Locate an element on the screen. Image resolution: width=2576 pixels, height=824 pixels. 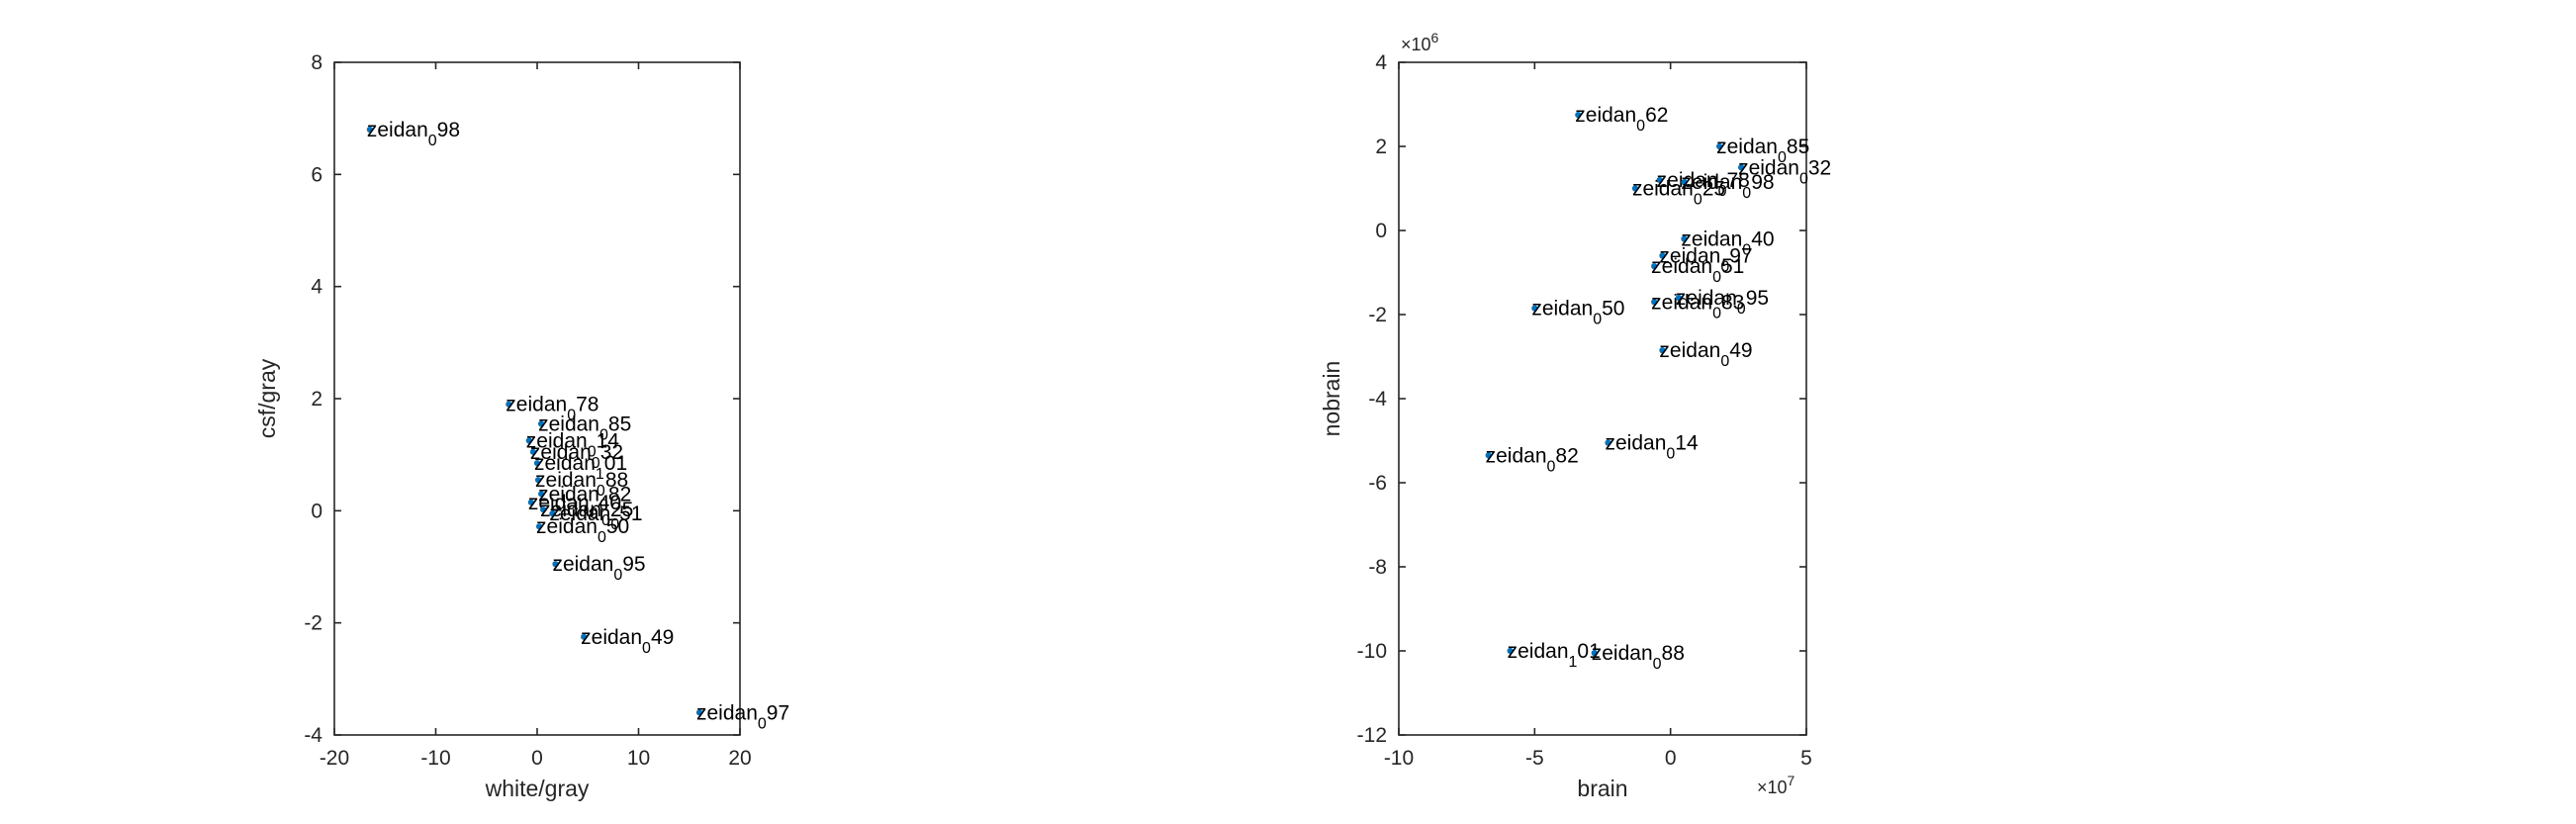
y-tick-label: 8 is located at coordinates (316, 62).